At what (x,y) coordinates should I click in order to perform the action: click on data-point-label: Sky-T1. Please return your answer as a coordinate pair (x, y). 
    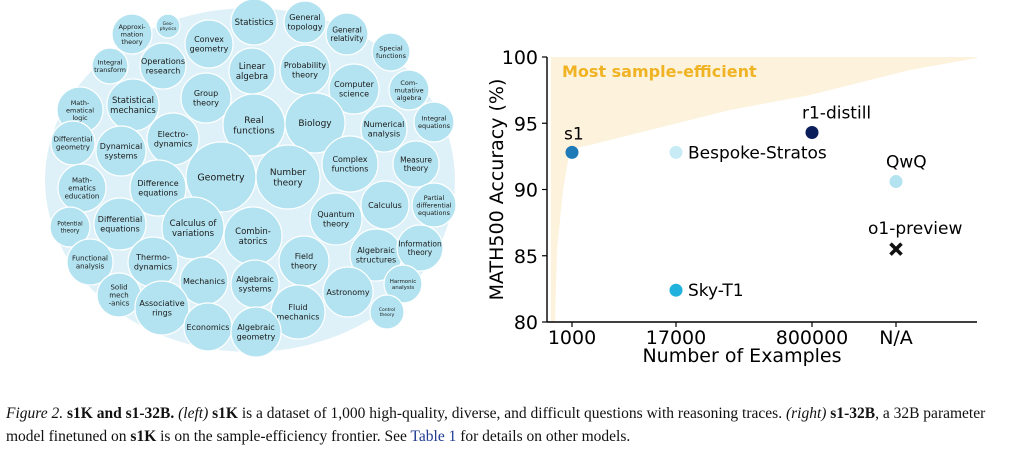
    Looking at the image, I should click on (716, 291).